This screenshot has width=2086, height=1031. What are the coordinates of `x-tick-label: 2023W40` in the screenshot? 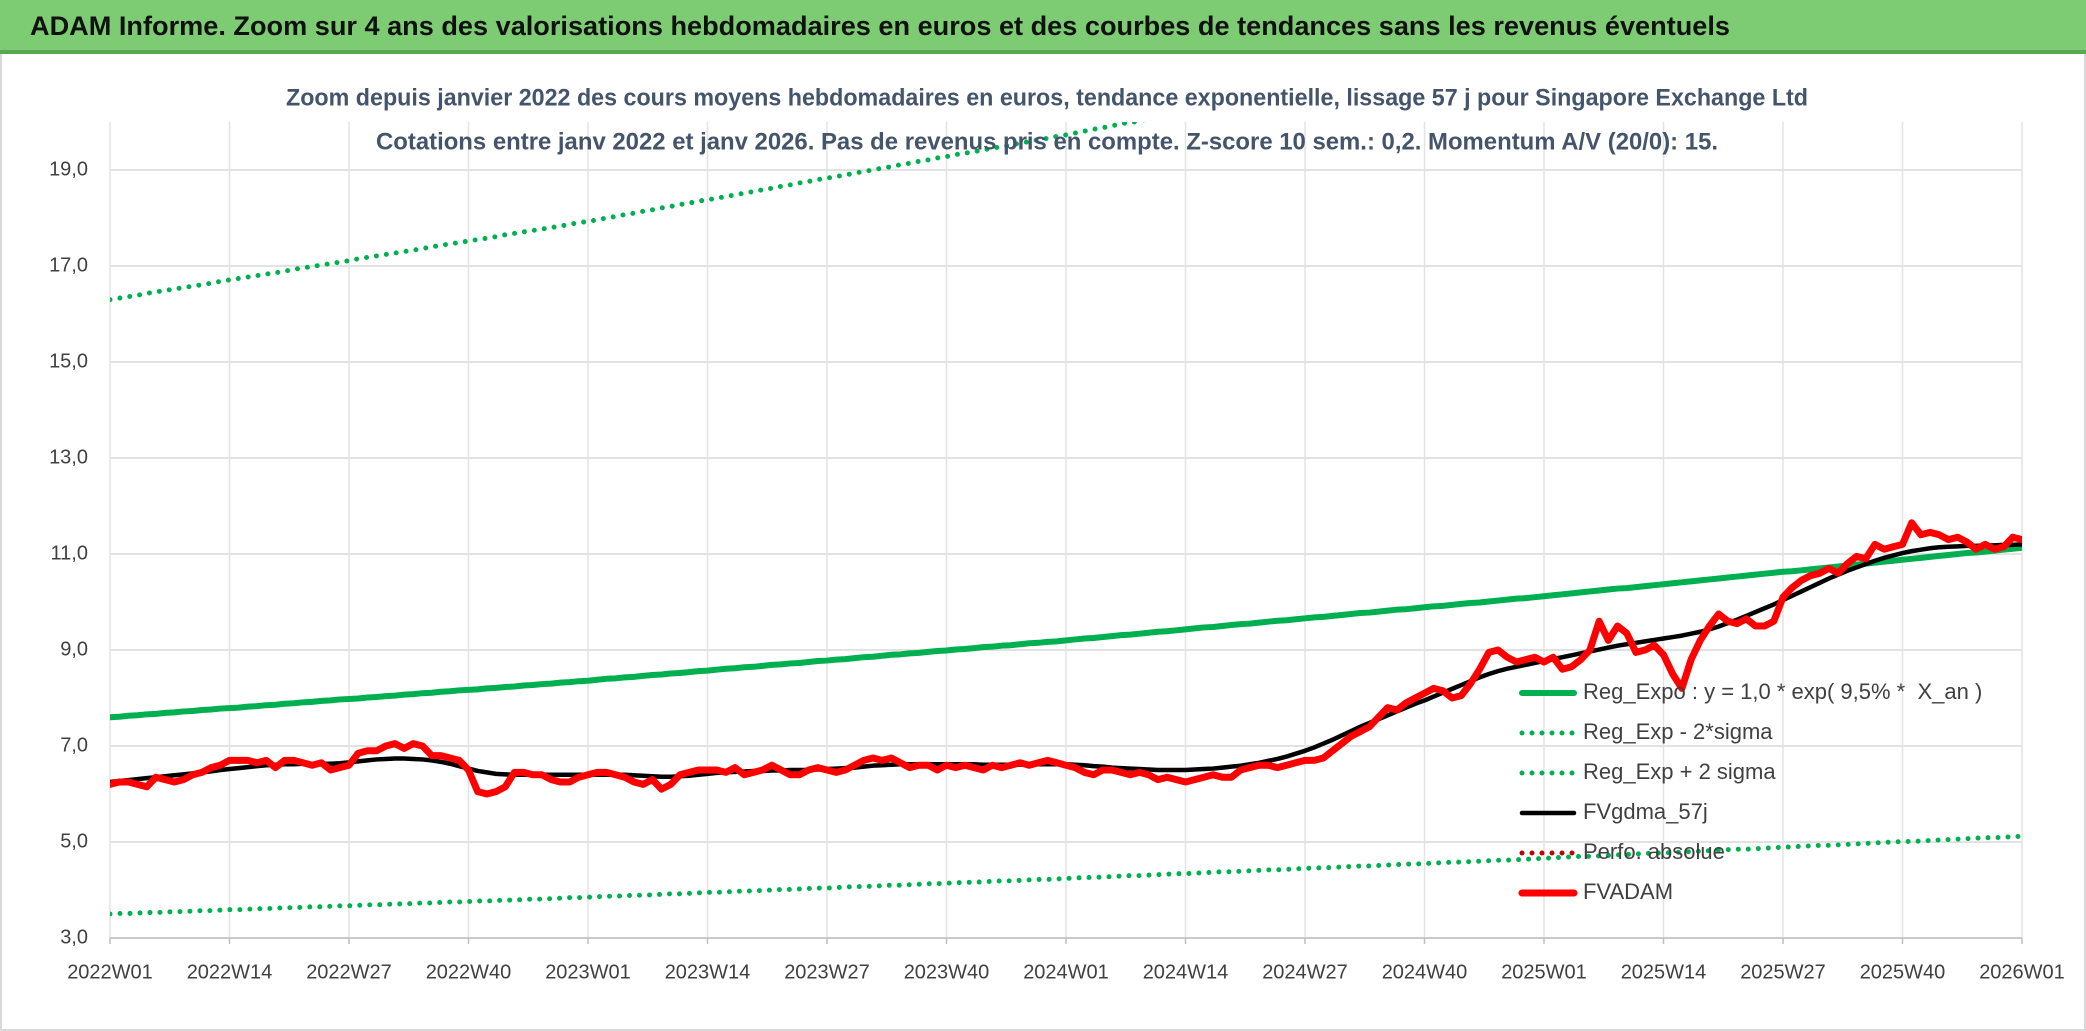 It's located at (947, 972).